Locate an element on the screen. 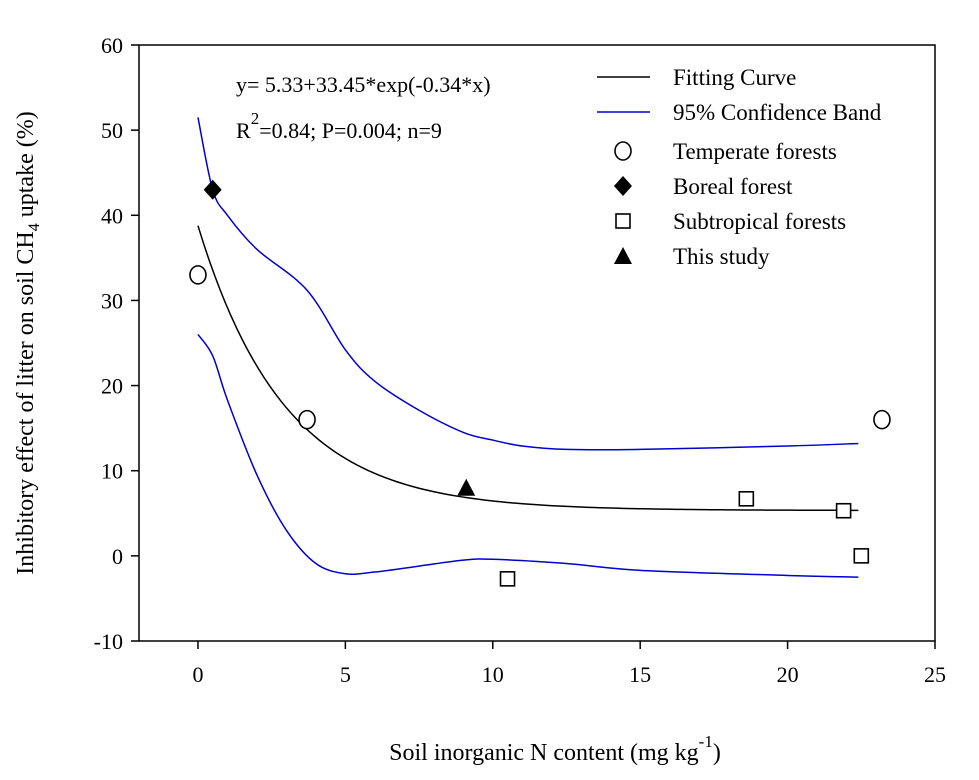 This screenshot has height=780, width=979. legend-label: Boreal forest is located at coordinates (733, 186).